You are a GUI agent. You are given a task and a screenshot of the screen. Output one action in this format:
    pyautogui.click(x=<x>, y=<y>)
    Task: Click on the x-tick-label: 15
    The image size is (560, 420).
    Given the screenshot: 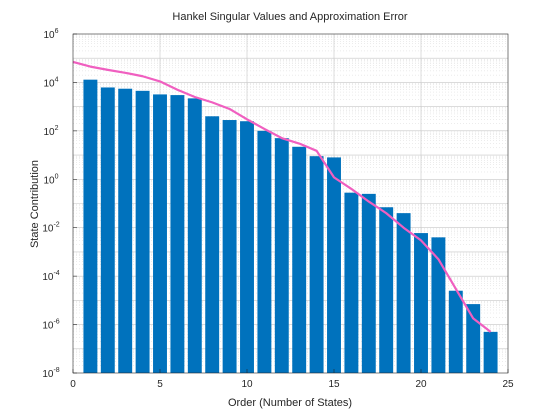 What is the action you would take?
    pyautogui.click(x=334, y=384)
    